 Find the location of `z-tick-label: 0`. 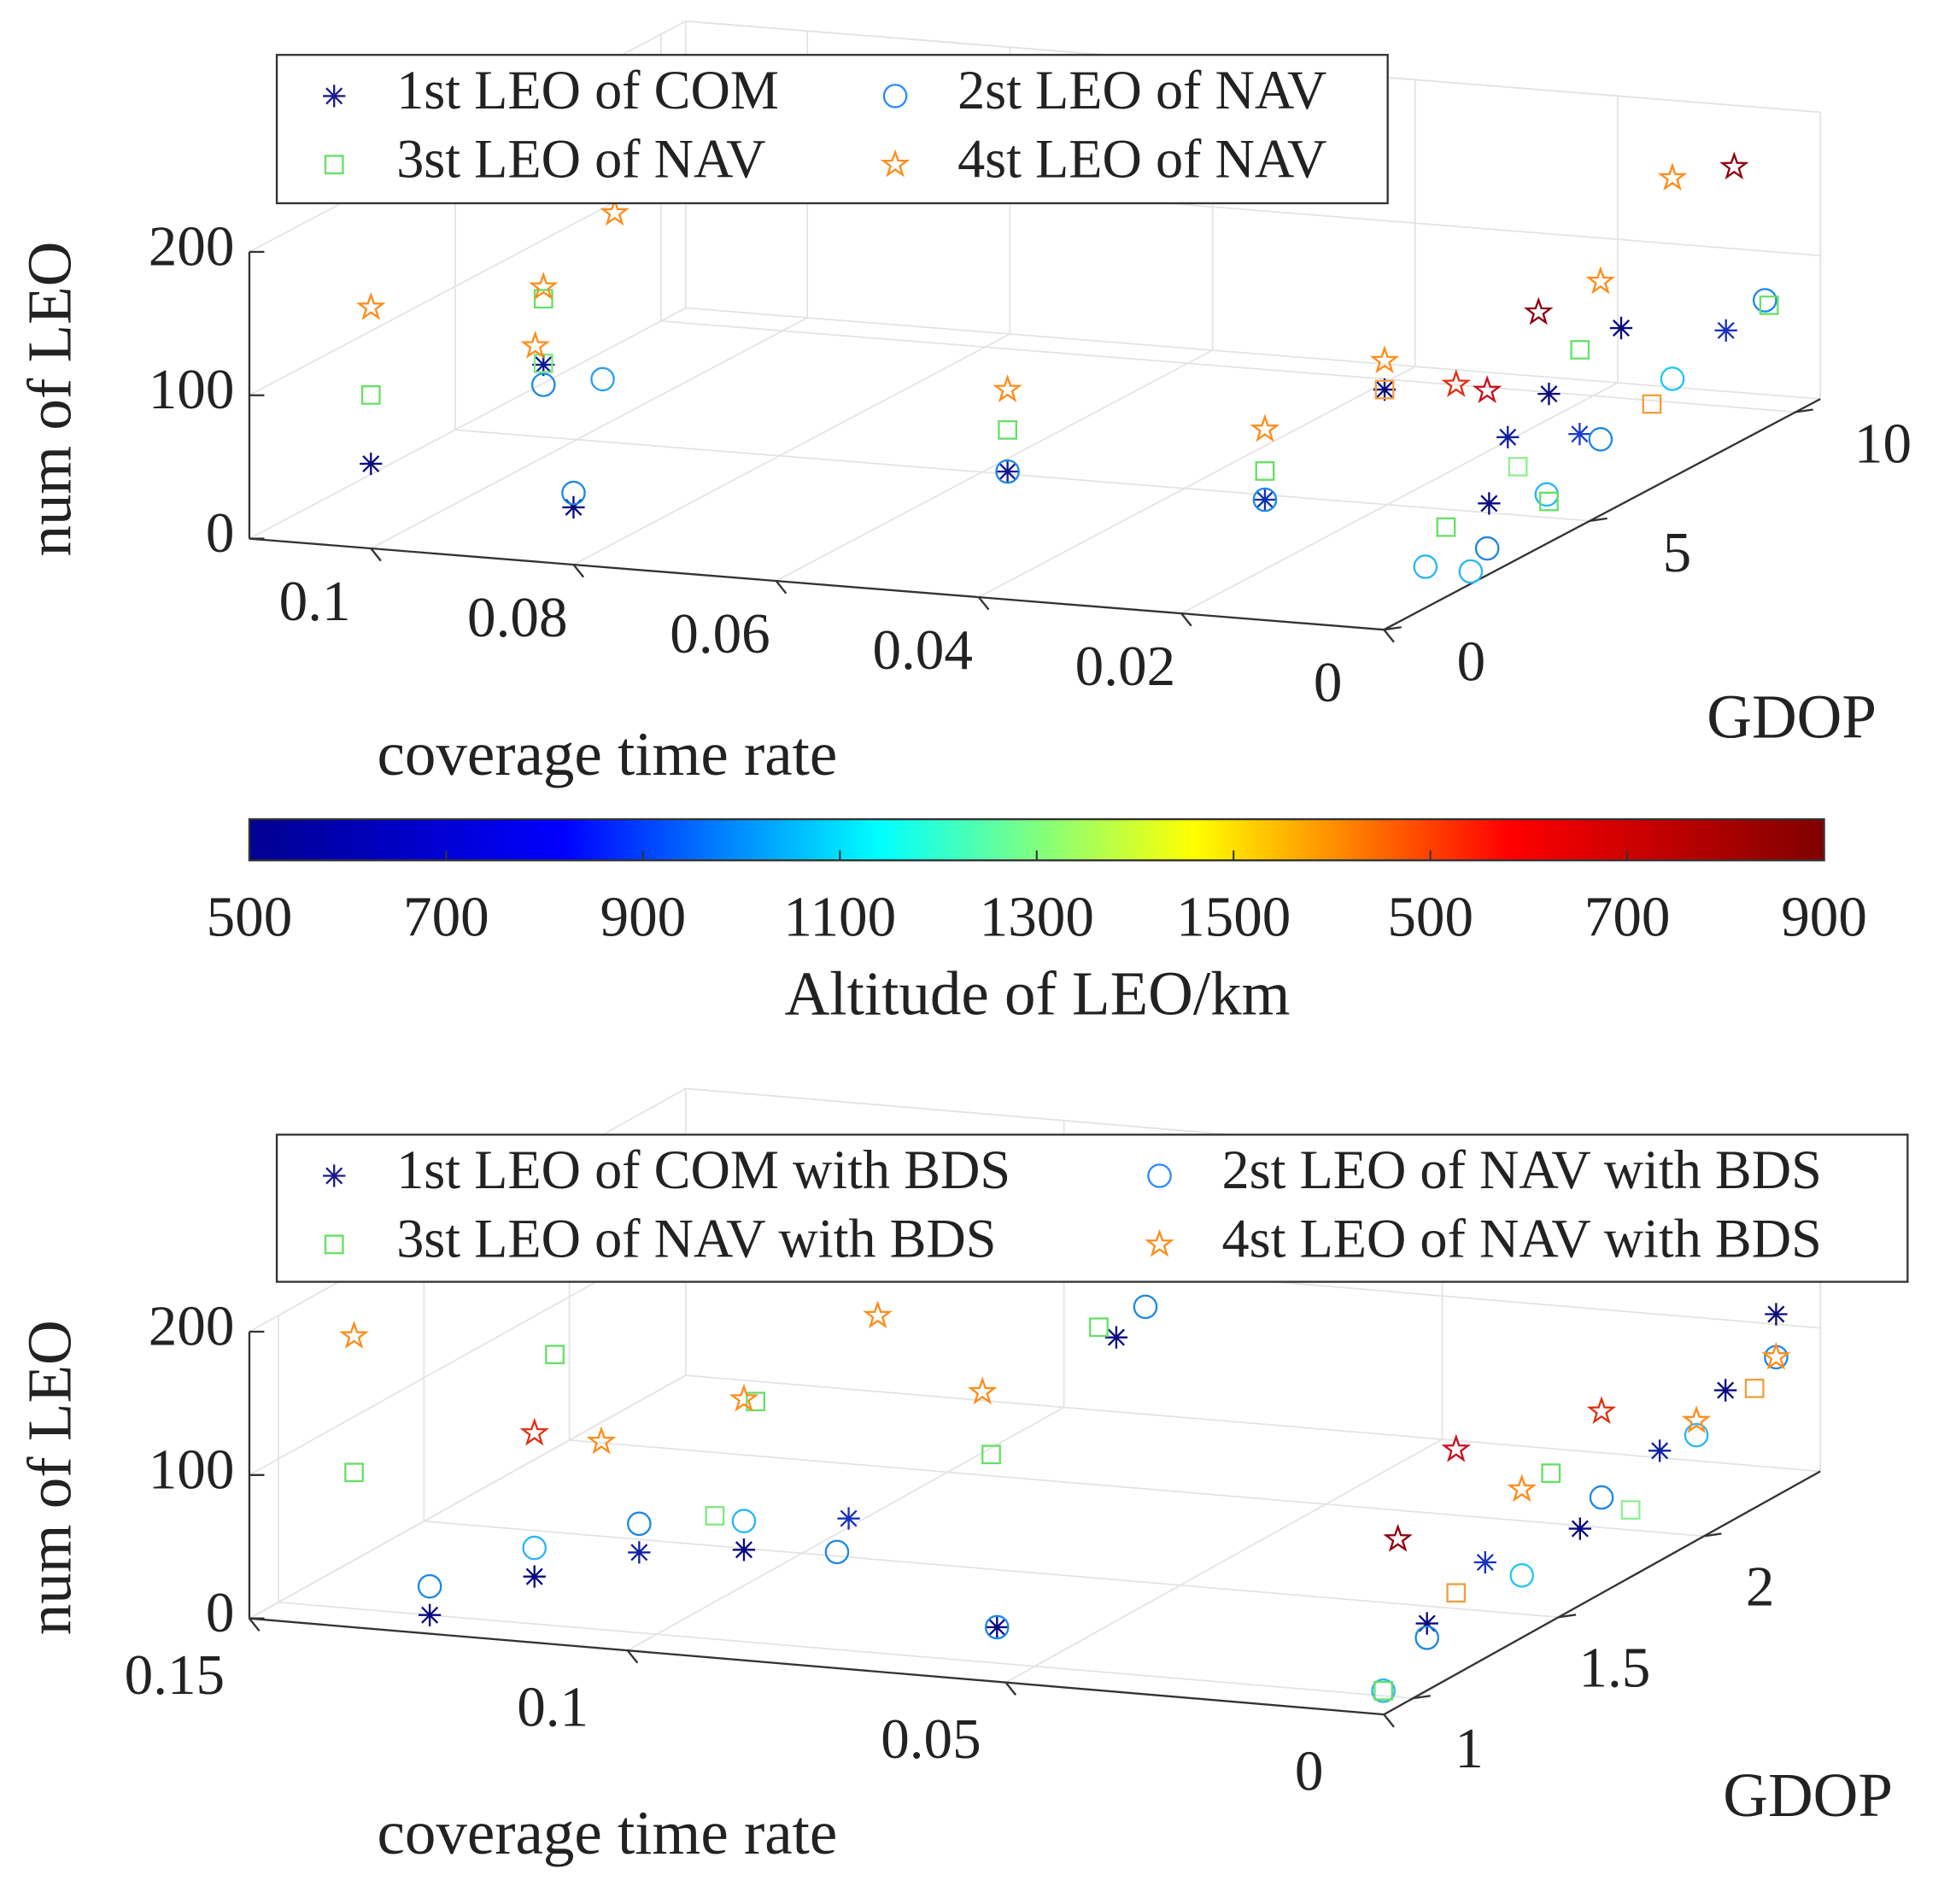

z-tick-label: 0 is located at coordinates (220, 1612).